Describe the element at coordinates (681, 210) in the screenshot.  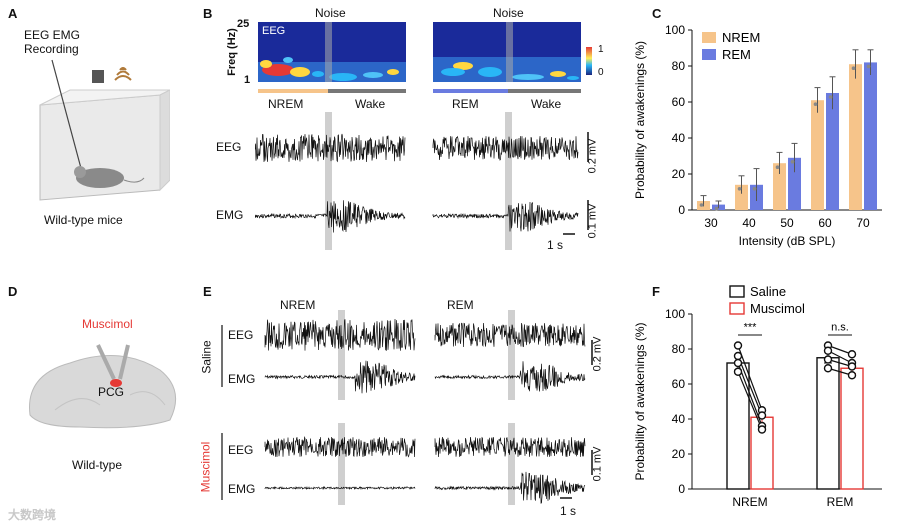
I see `c-ytick-label: 0` at that location.